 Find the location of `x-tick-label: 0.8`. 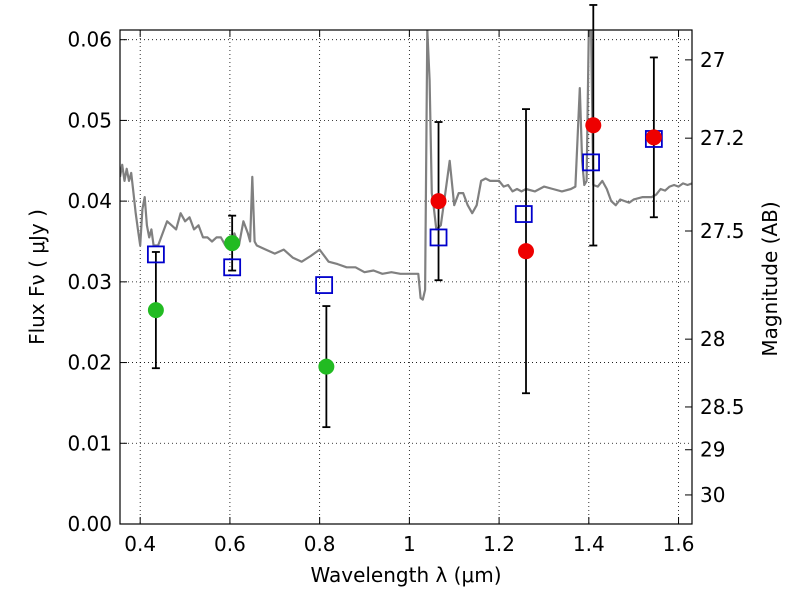

x-tick-label: 0.8 is located at coordinates (320, 544).